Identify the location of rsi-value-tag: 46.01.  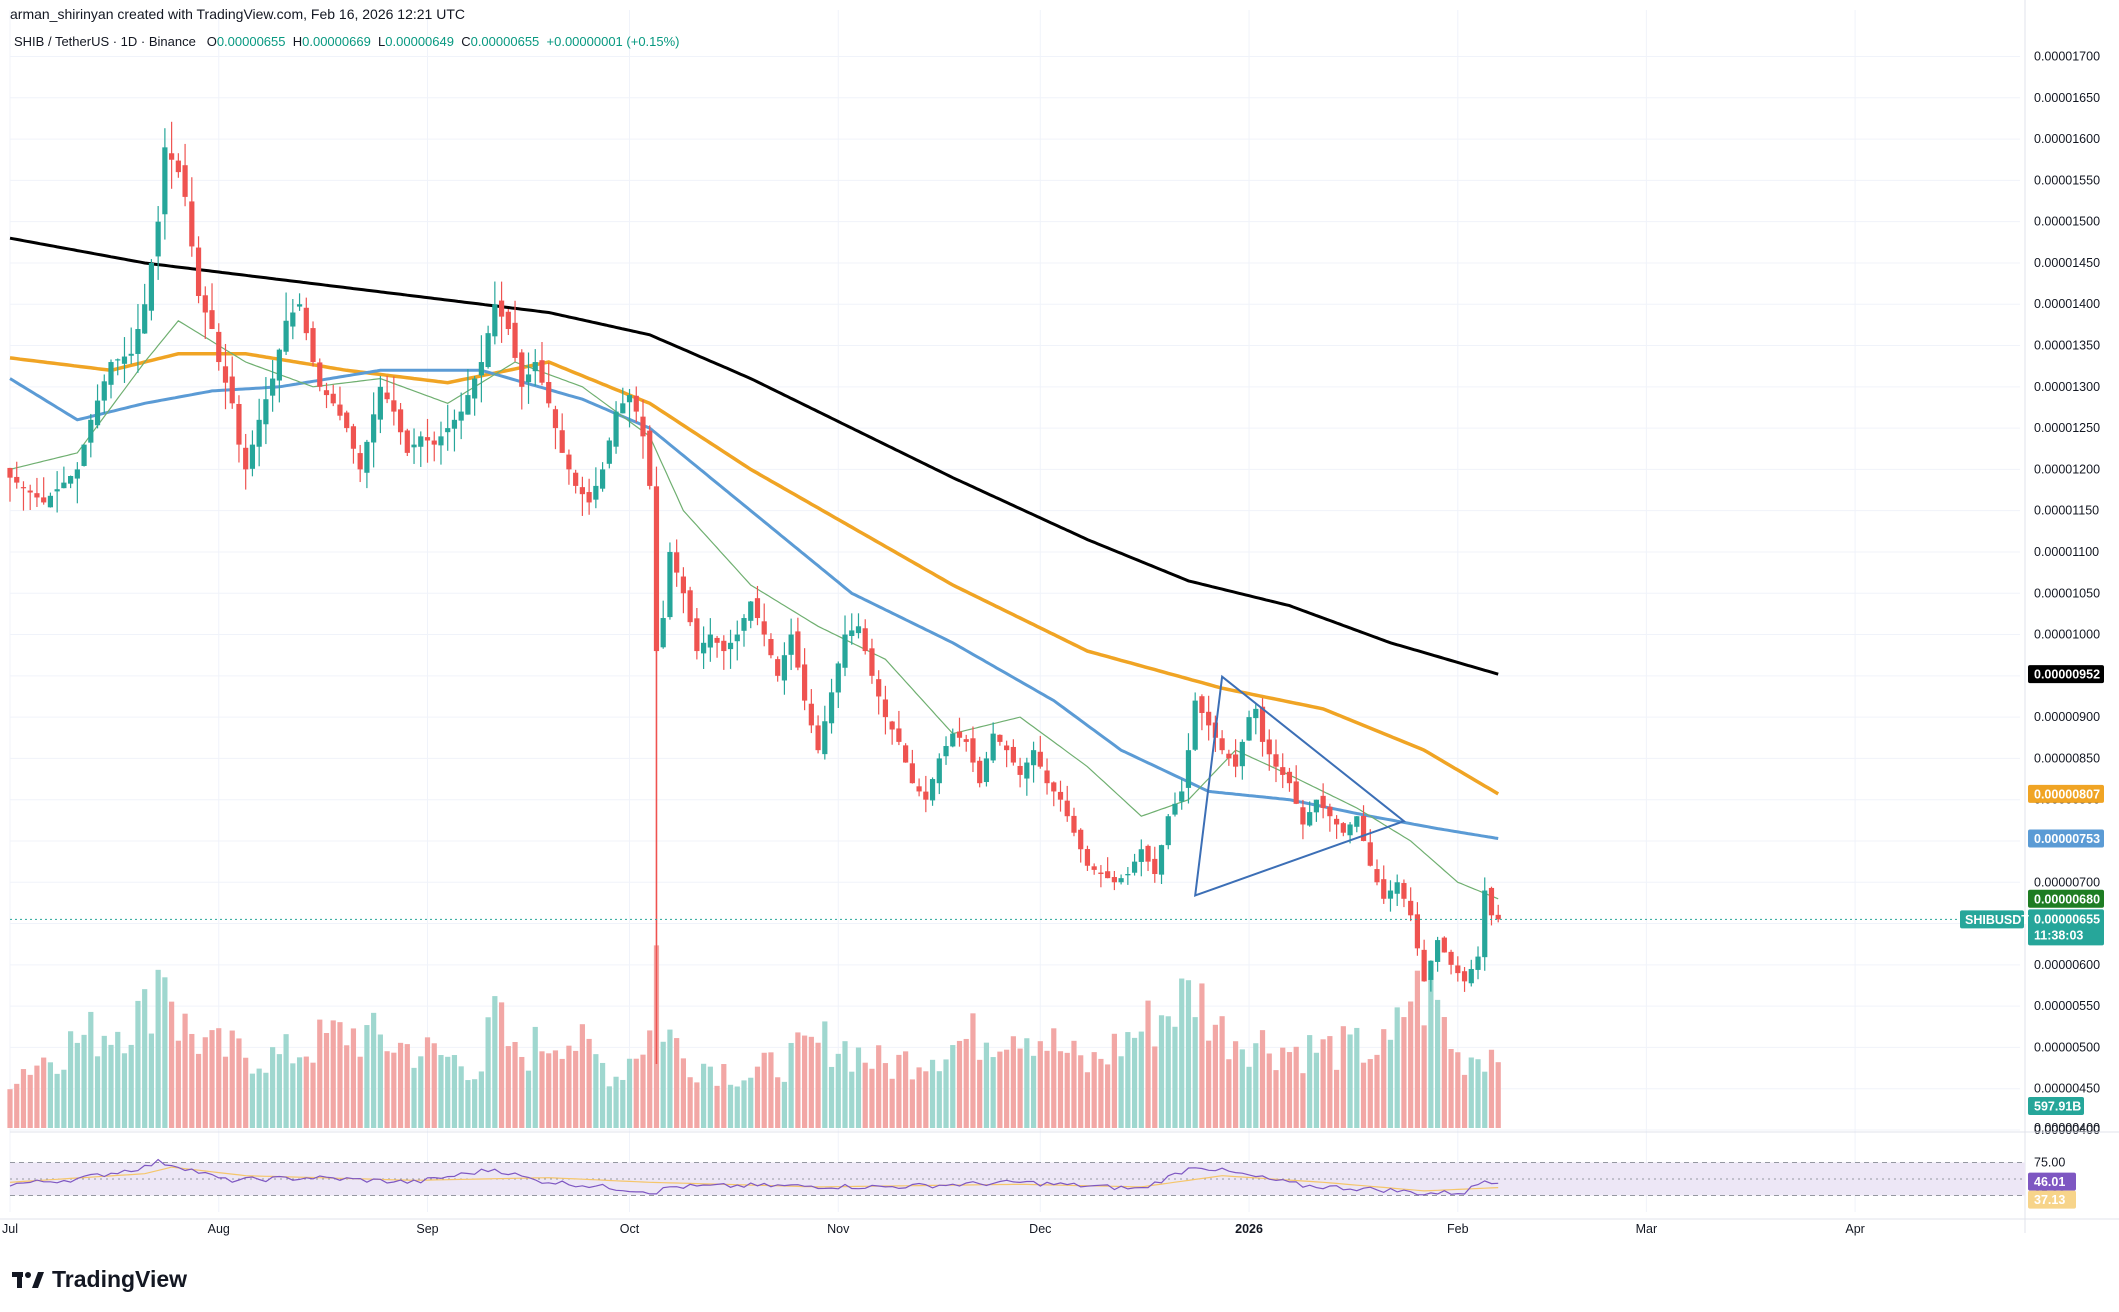
(2052, 1181).